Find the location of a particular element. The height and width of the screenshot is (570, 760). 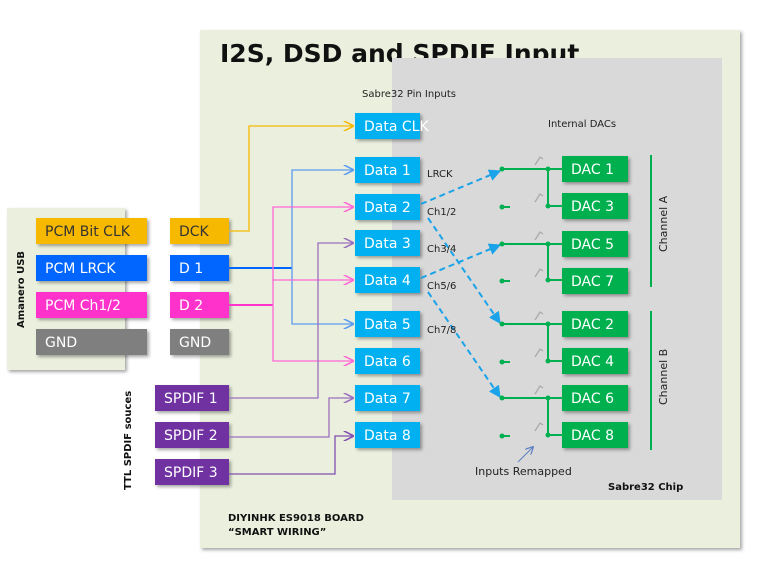

board-pin-3-bg is located at coordinates (199, 342).